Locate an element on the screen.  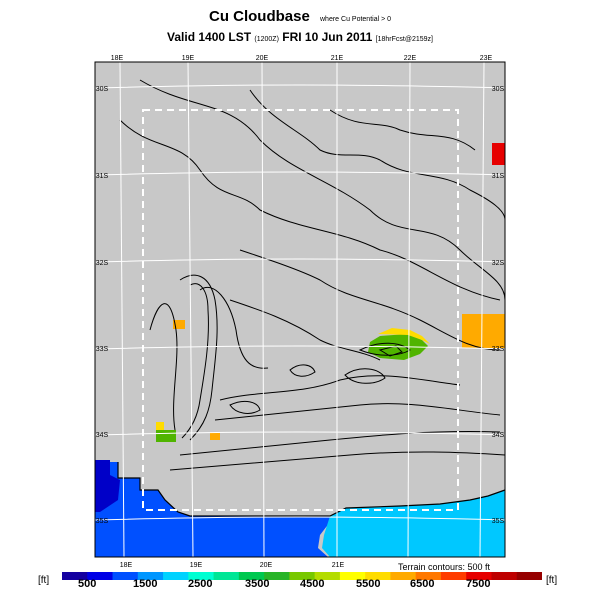
latitude-label-right: 31S is located at coordinates (498, 176).